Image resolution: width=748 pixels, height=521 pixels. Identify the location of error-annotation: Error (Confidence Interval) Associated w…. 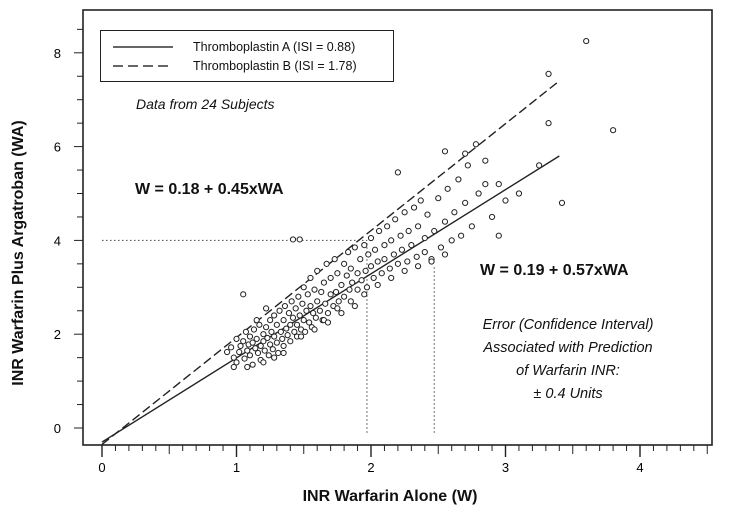
(568, 360).